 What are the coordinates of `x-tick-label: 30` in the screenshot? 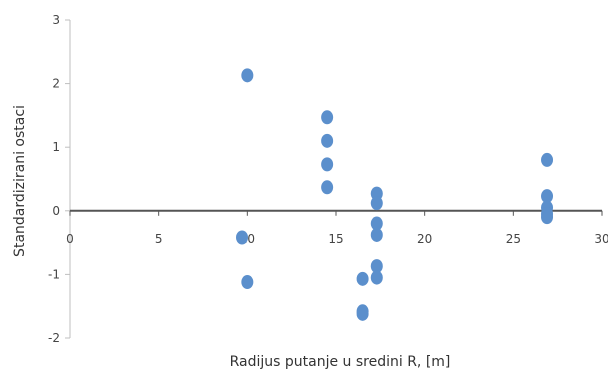 It's located at (601, 239).